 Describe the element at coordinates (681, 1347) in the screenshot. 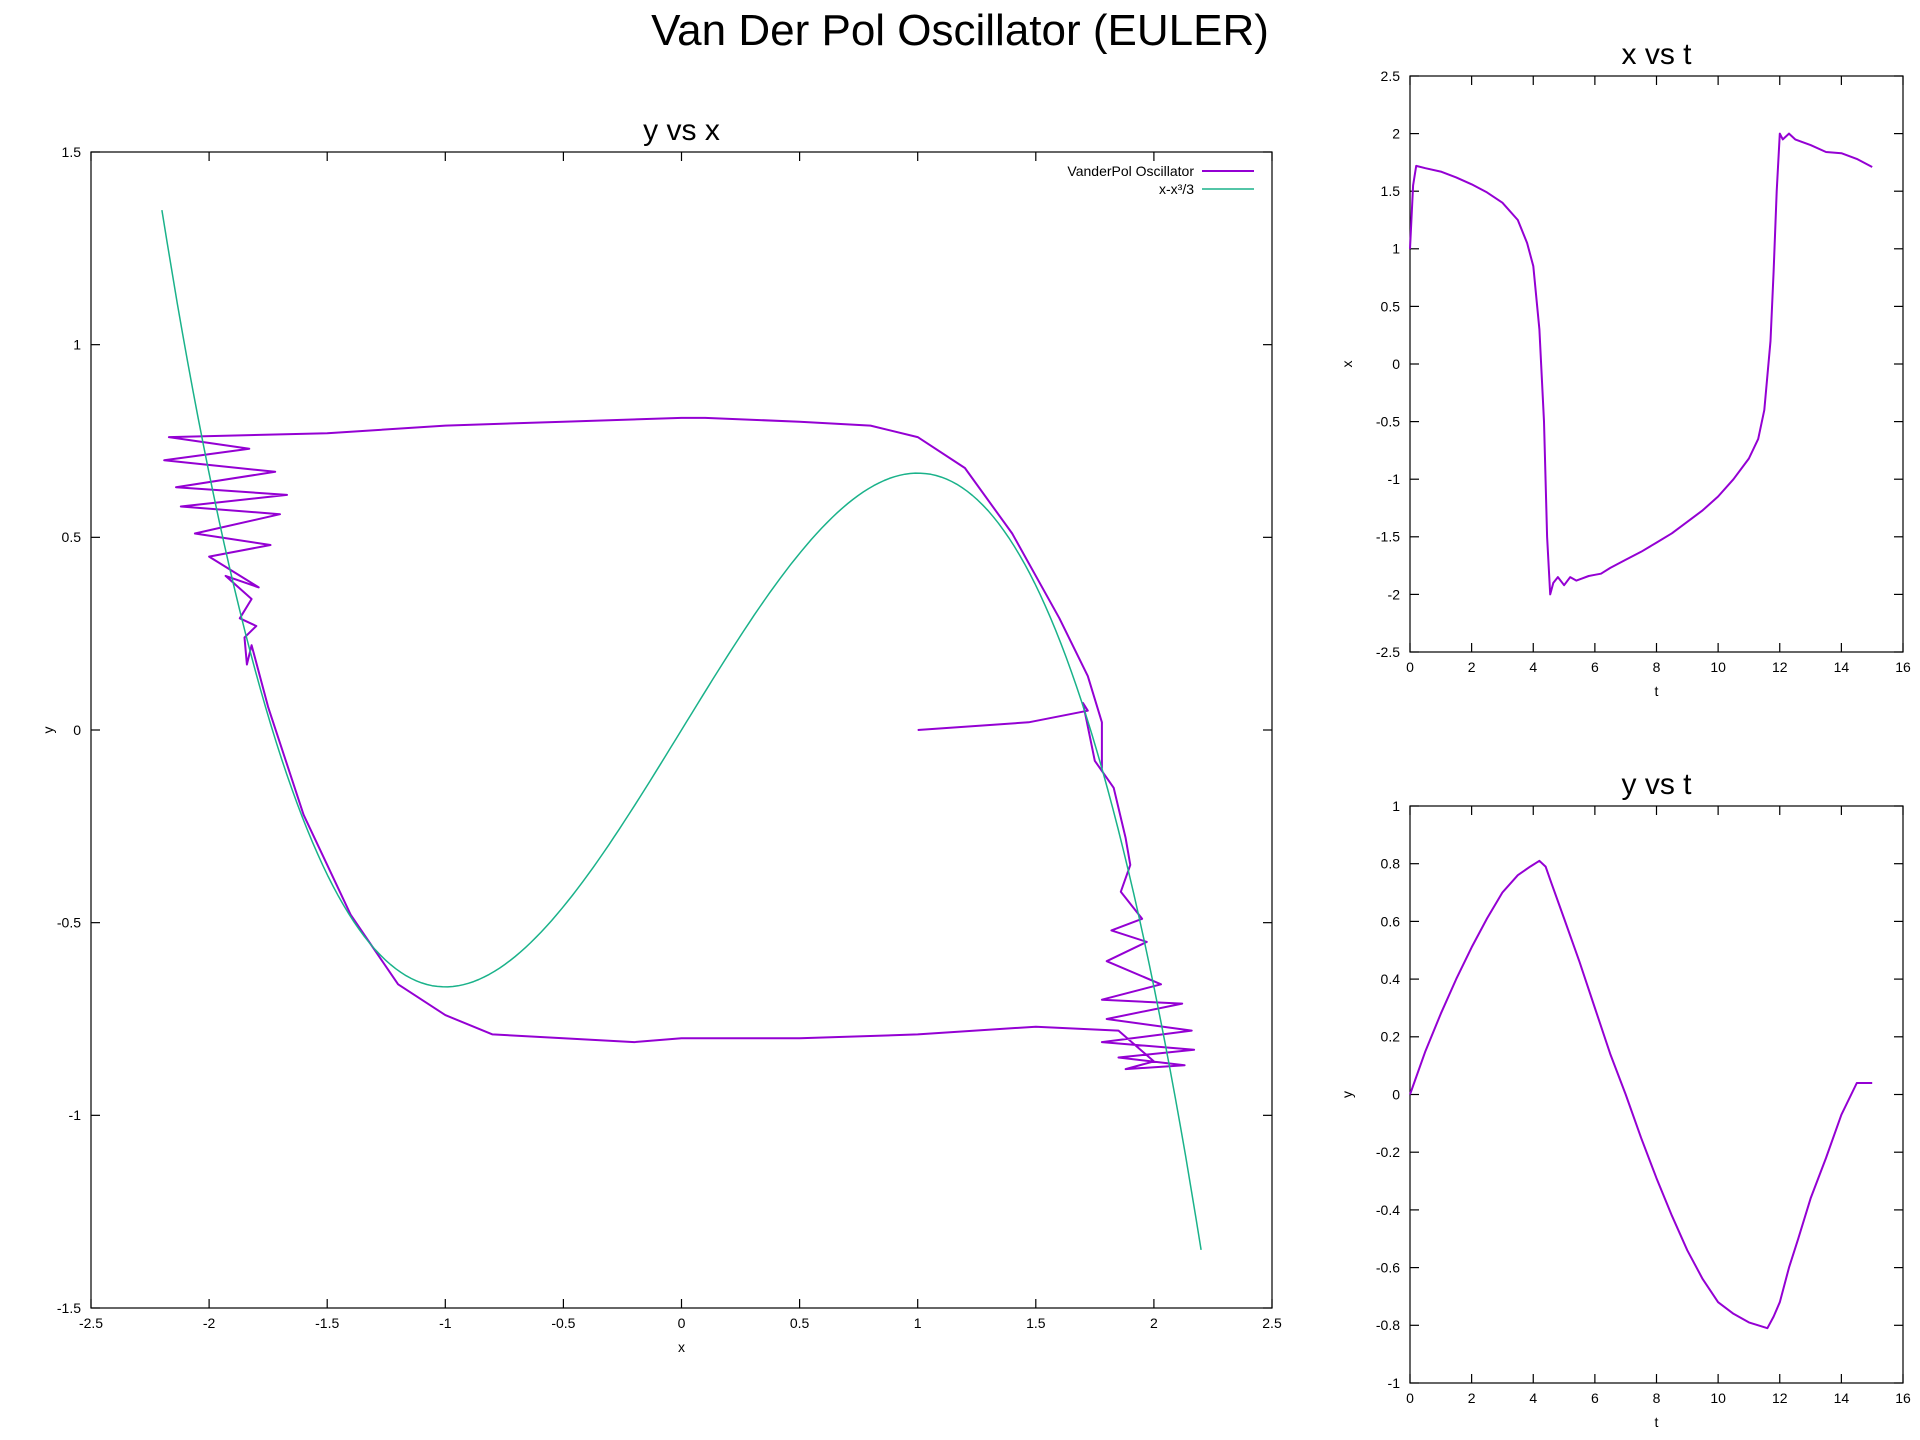

I see `x-axis-label: x` at that location.